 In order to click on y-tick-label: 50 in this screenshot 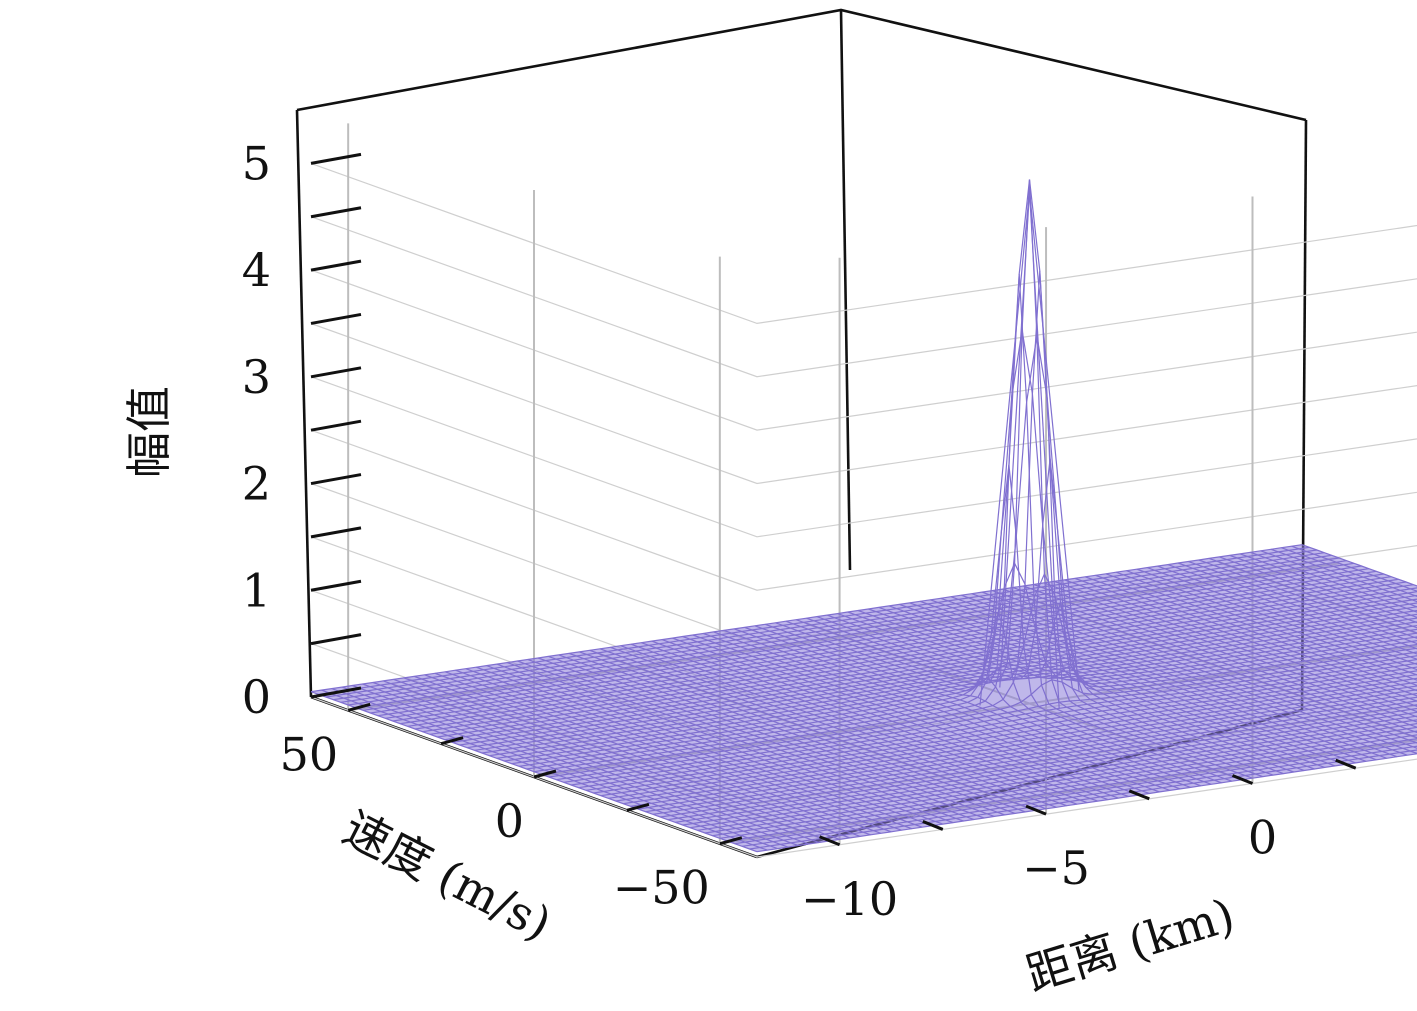, I will do `click(309, 754)`.